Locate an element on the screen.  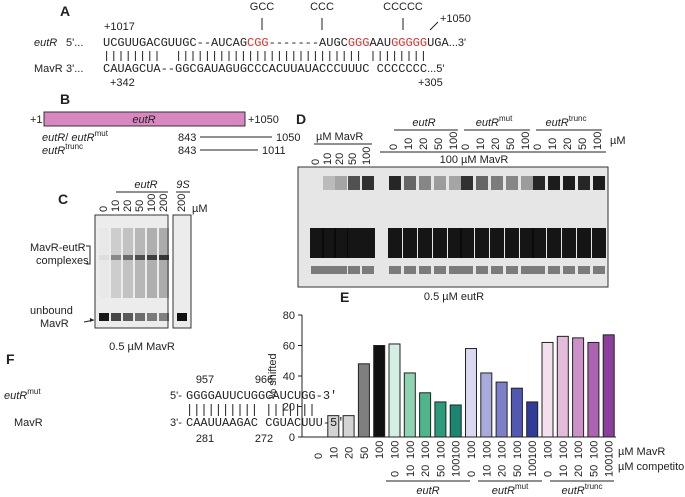
lane-label: 20 is located at coordinates (568, 144).